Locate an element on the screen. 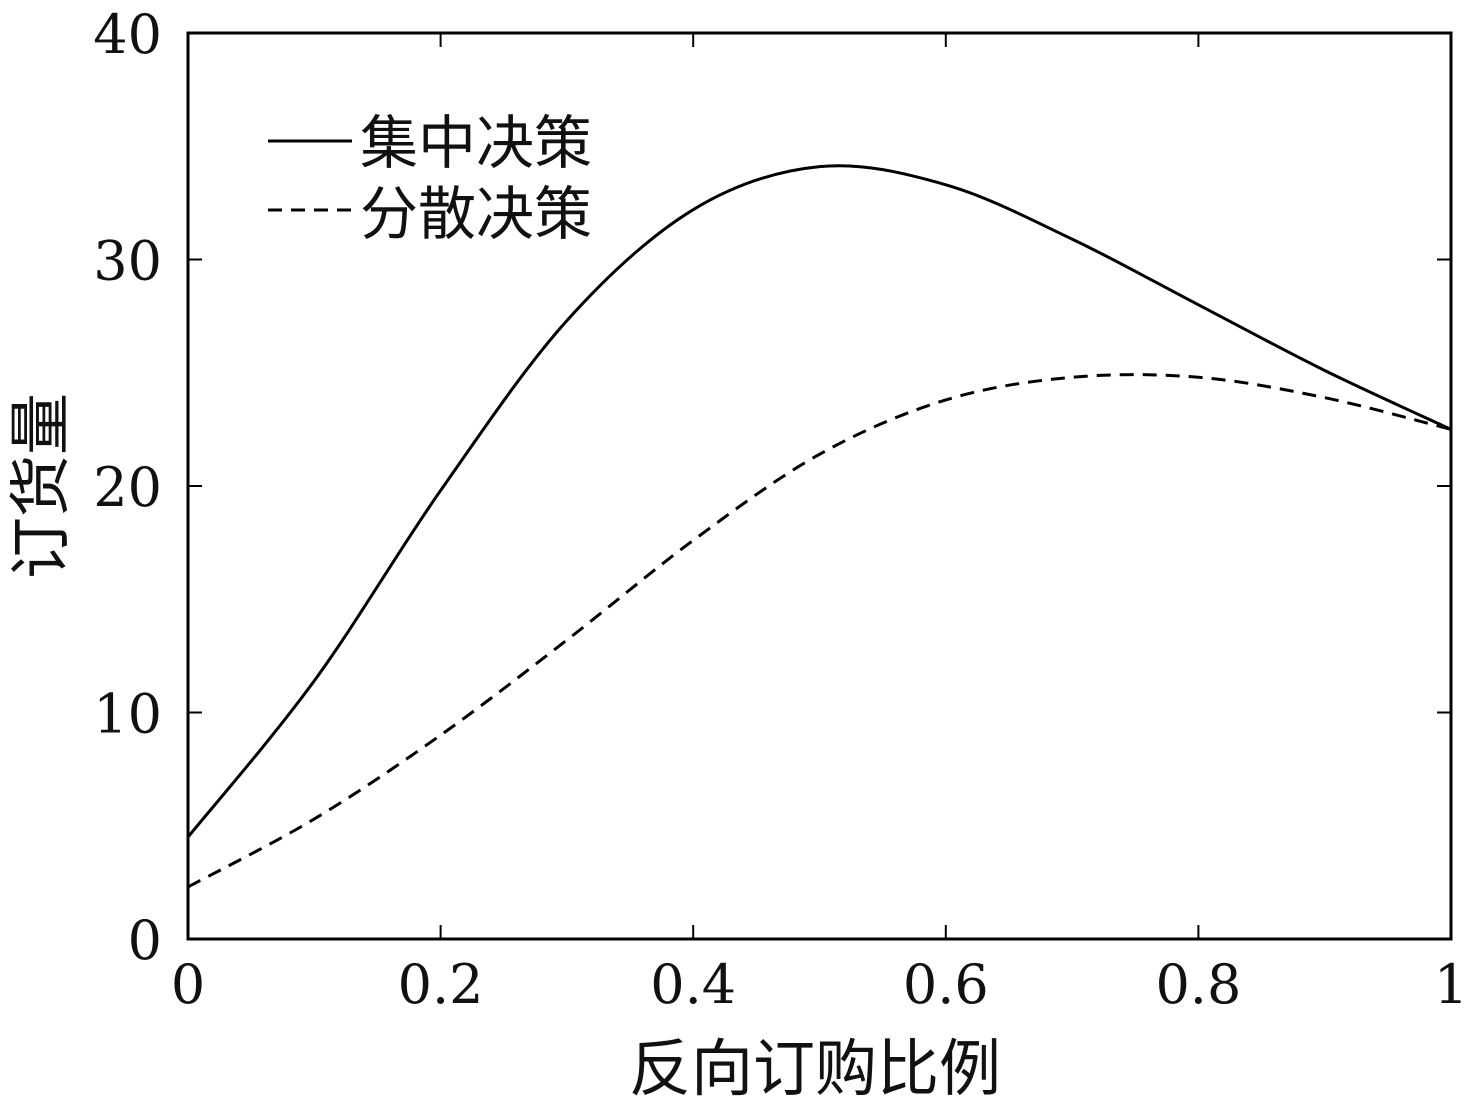 The height and width of the screenshot is (1100, 1468). legend: 集中决策 分散决策 is located at coordinates (430, 178).